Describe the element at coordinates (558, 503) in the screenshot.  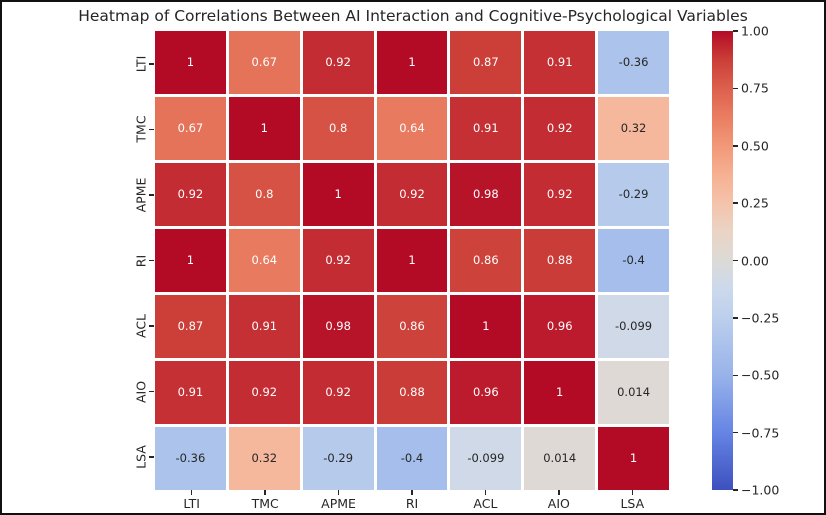
I see `x-tick-label: AIO` at that location.